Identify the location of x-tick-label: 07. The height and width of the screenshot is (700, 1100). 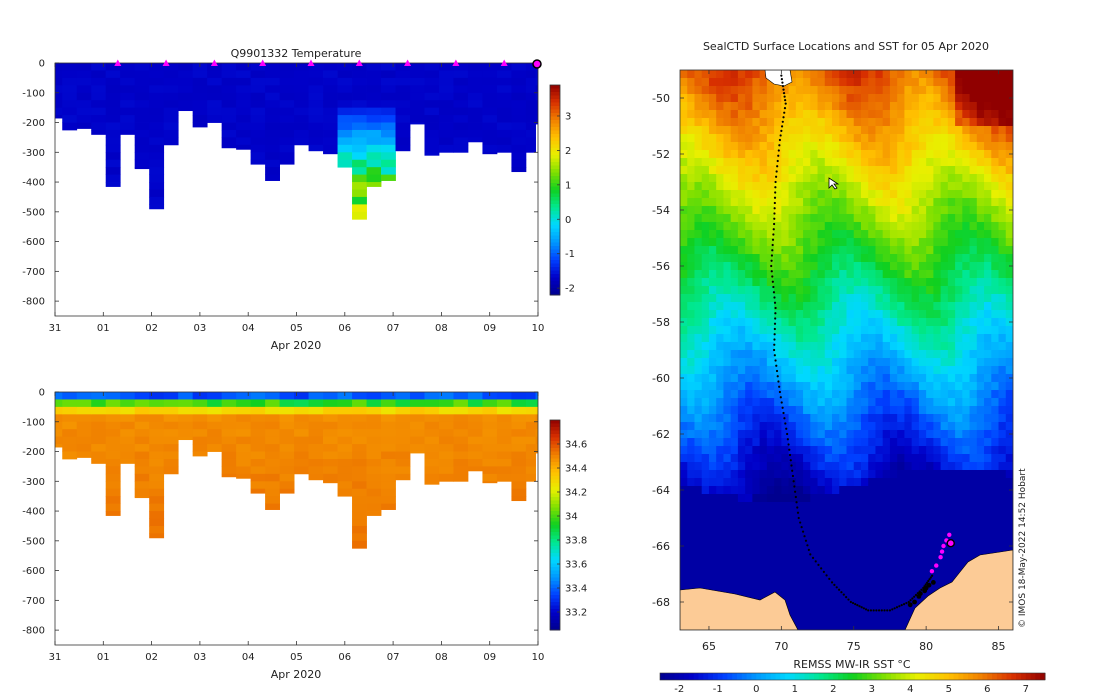
(393, 657).